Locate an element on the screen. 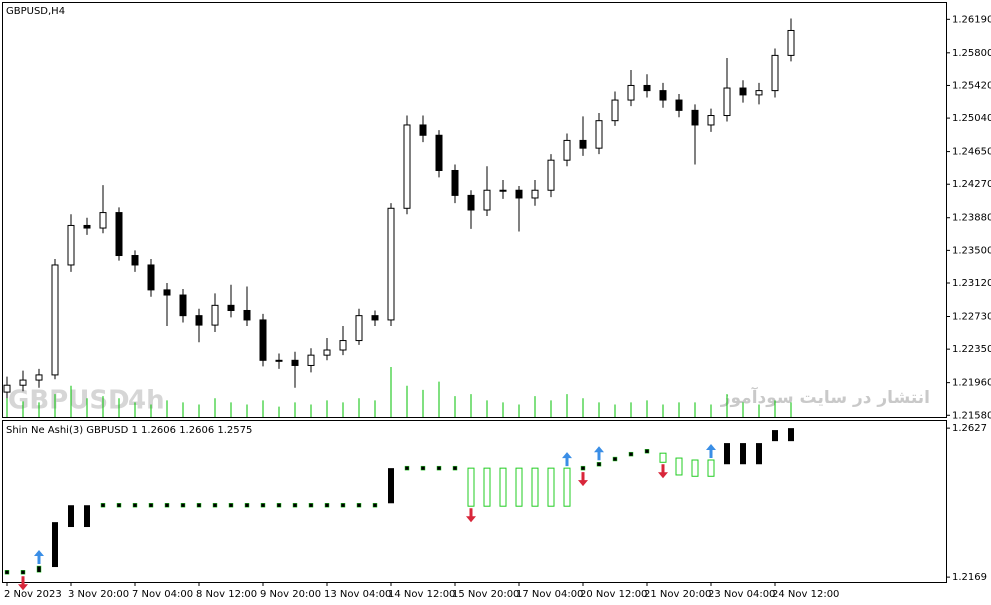 Image resolution: width=991 pixels, height=605 pixels. y-tick-label: 1.23880 is located at coordinates (971, 218).